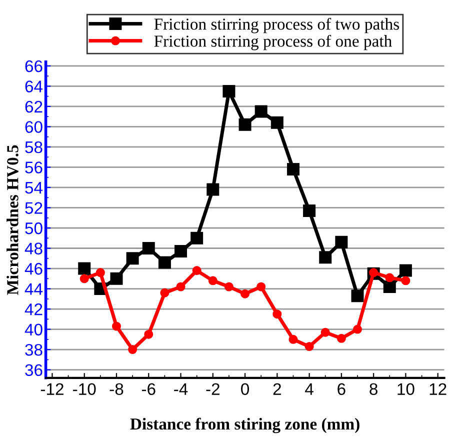 This screenshot has width=458, height=442. Describe the element at coordinates (33, 208) in the screenshot. I see `y-tick-label: 52` at that location.